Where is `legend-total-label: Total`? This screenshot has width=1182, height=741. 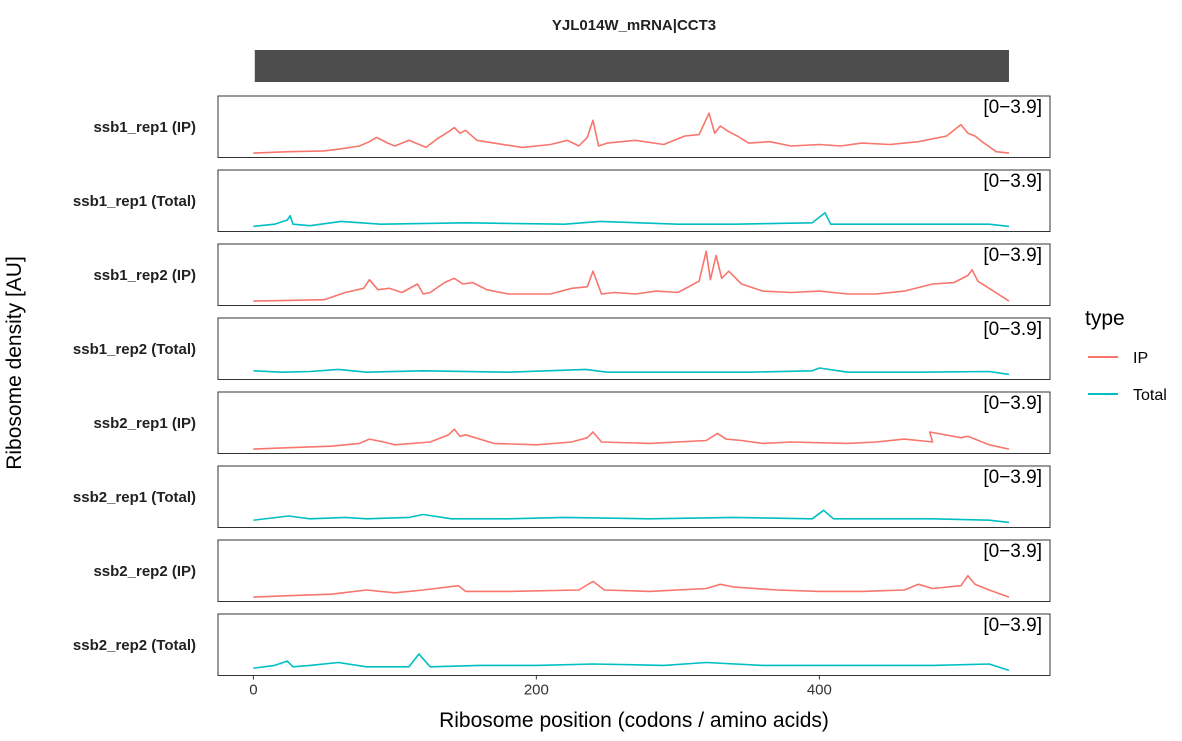 legend-total-label: Total is located at coordinates (1150, 395).